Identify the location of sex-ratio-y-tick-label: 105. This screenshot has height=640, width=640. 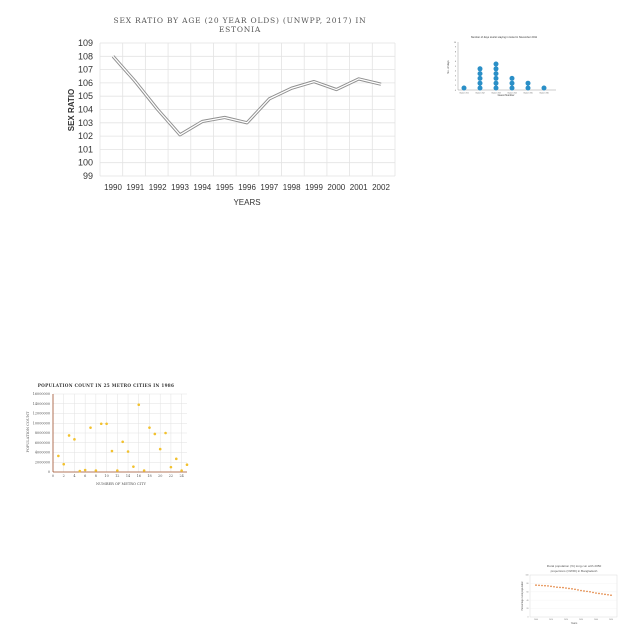
(85, 96).